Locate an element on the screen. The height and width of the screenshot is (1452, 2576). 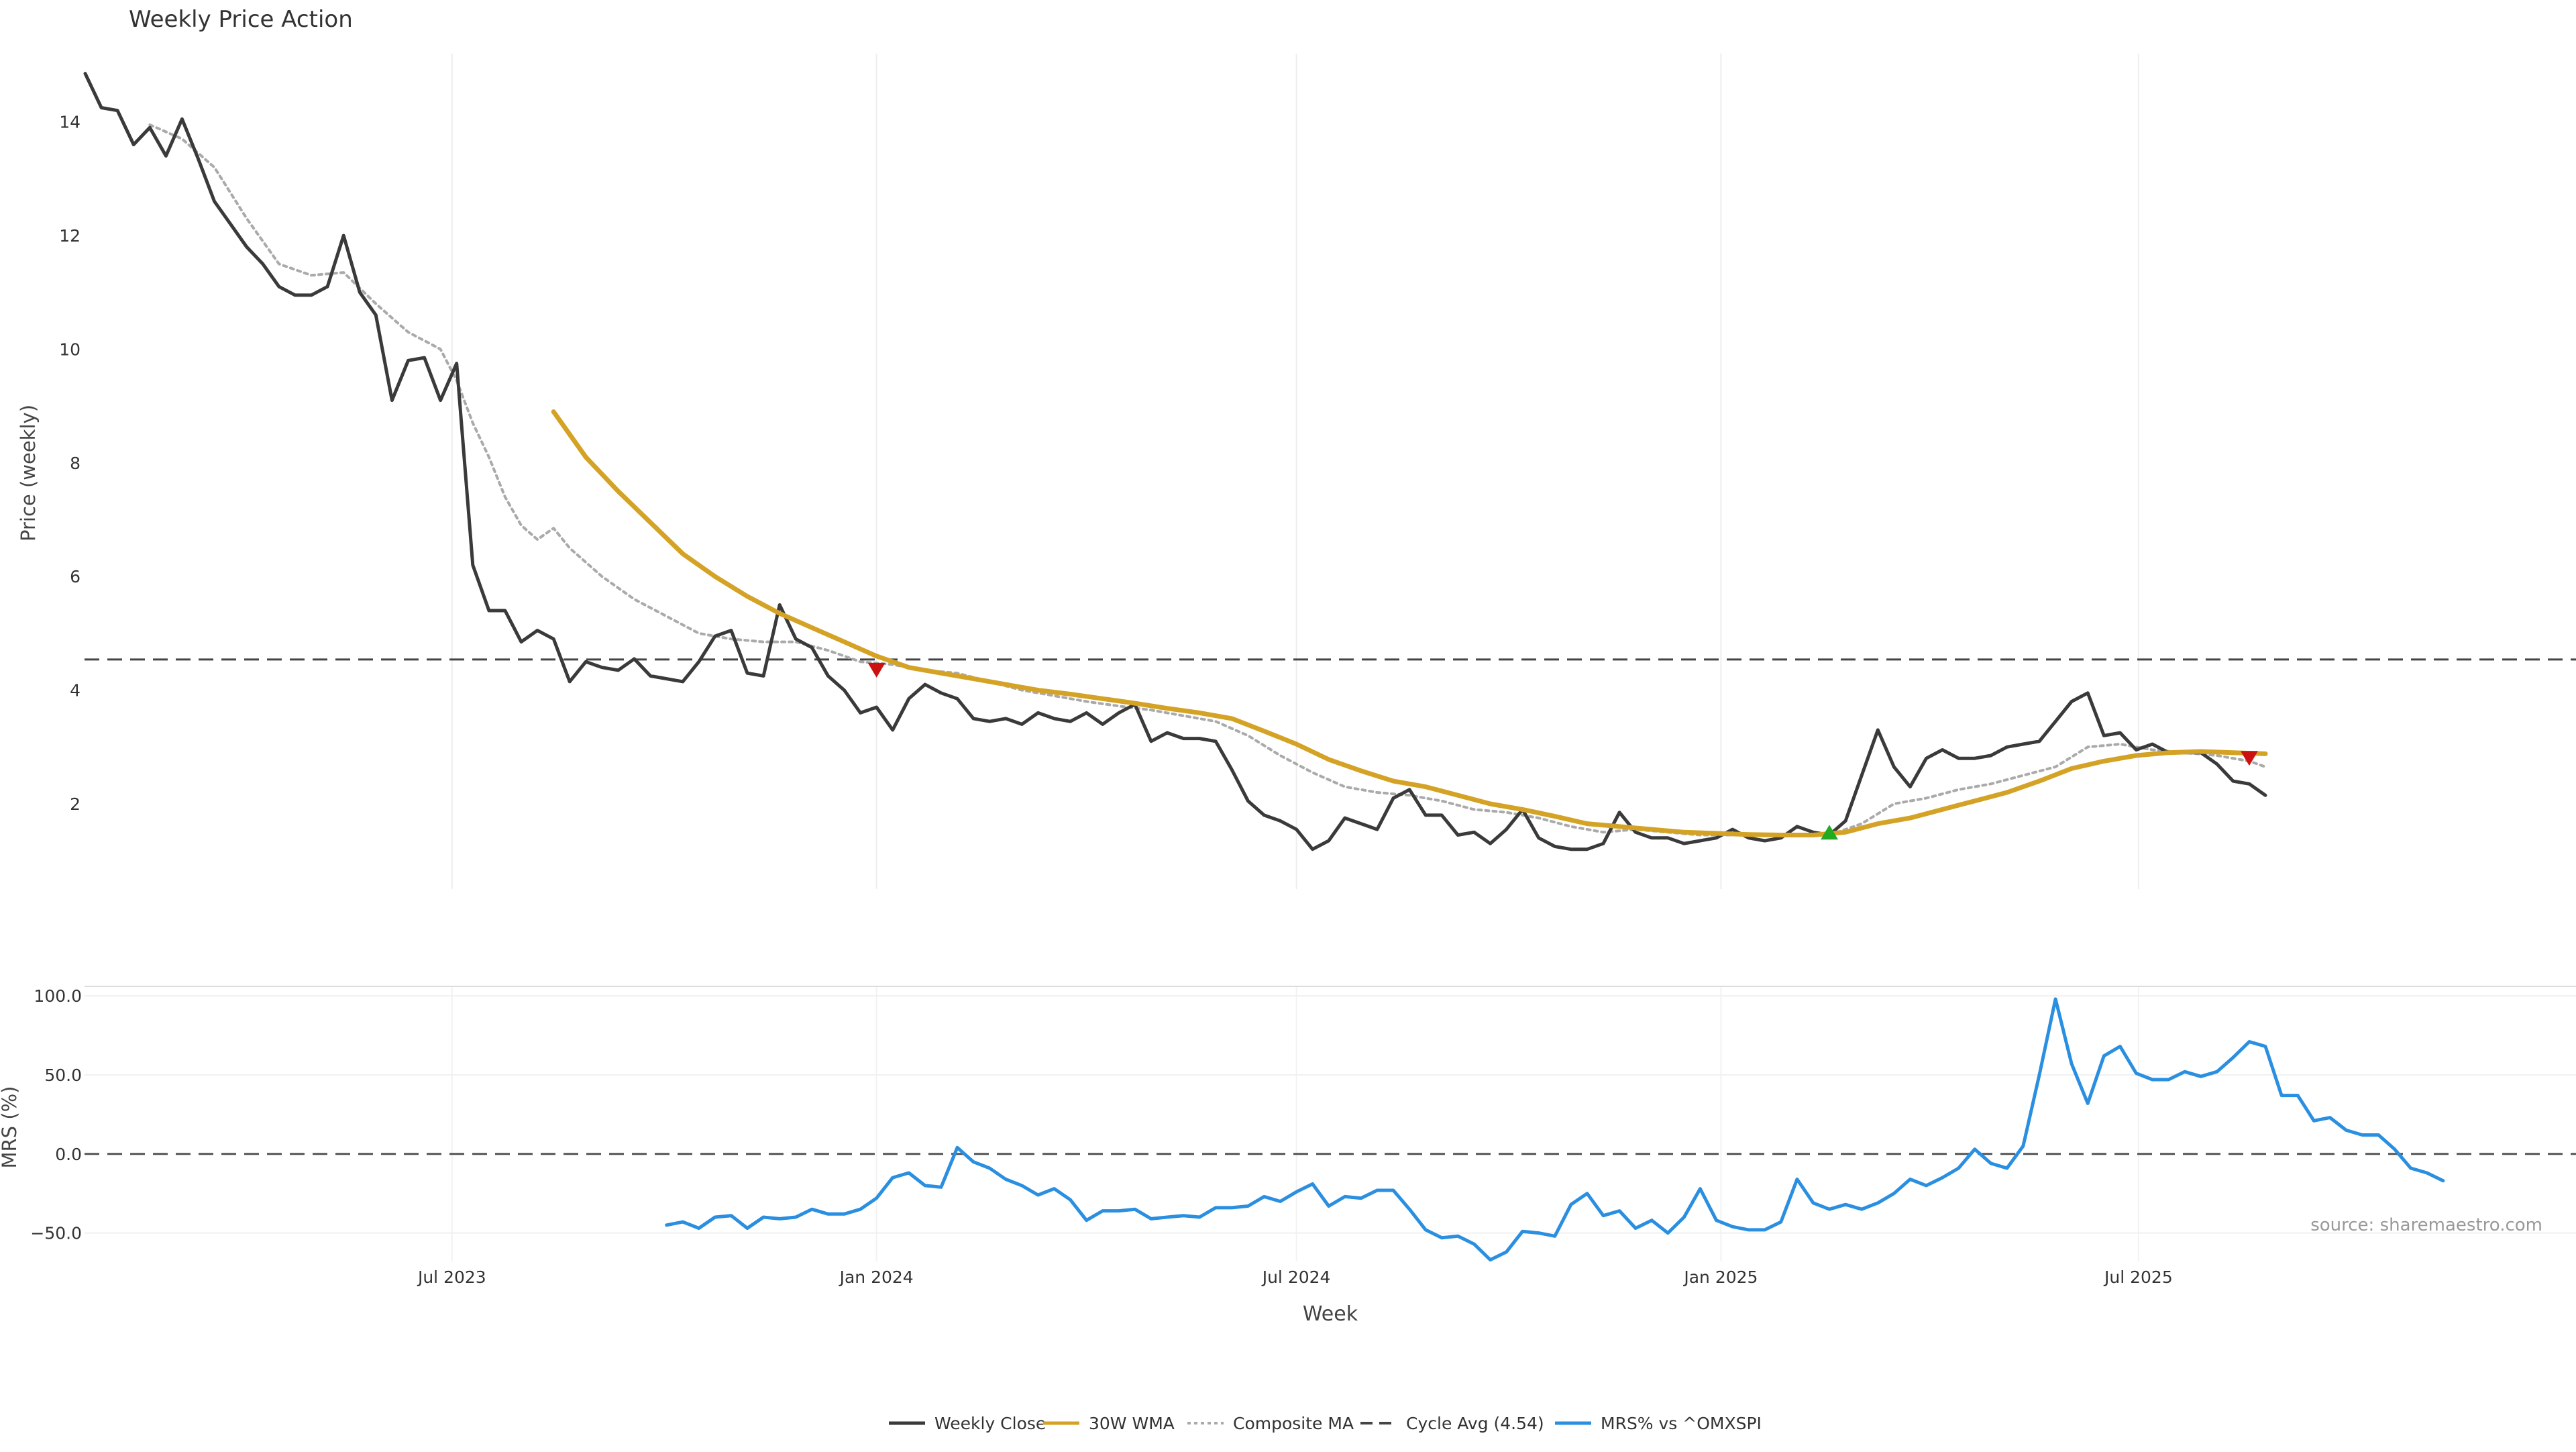
x-axis-label: Week is located at coordinates (1330, 1314).